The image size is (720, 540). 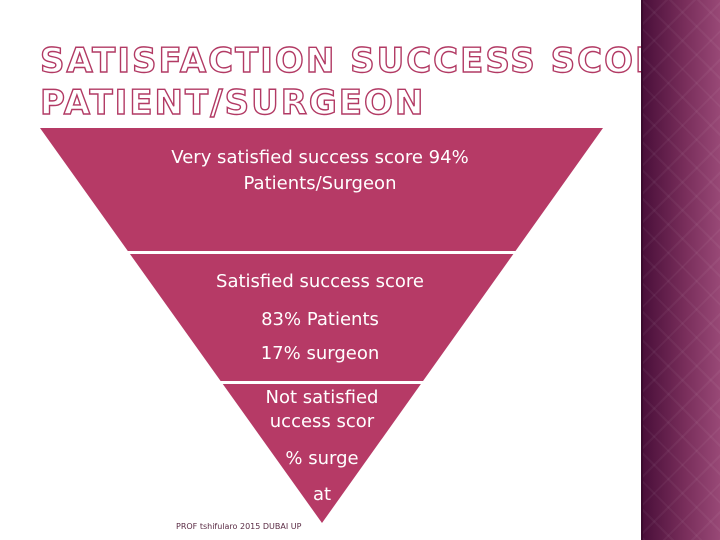 I want to click on footer-credit: PROF tshifularo 2015 DUBAI UP, so click(x=239, y=526).